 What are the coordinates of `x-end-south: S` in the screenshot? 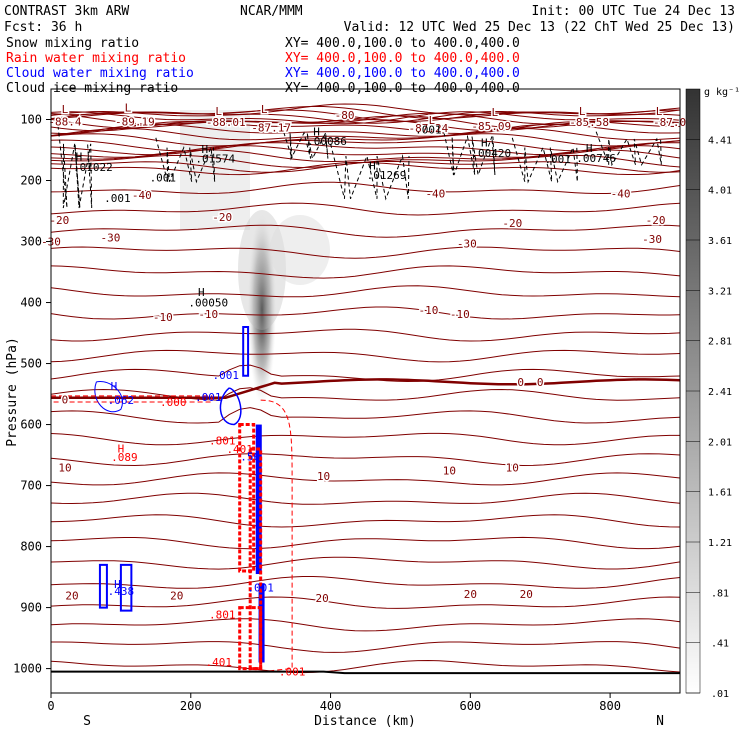 It's located at (87, 721).